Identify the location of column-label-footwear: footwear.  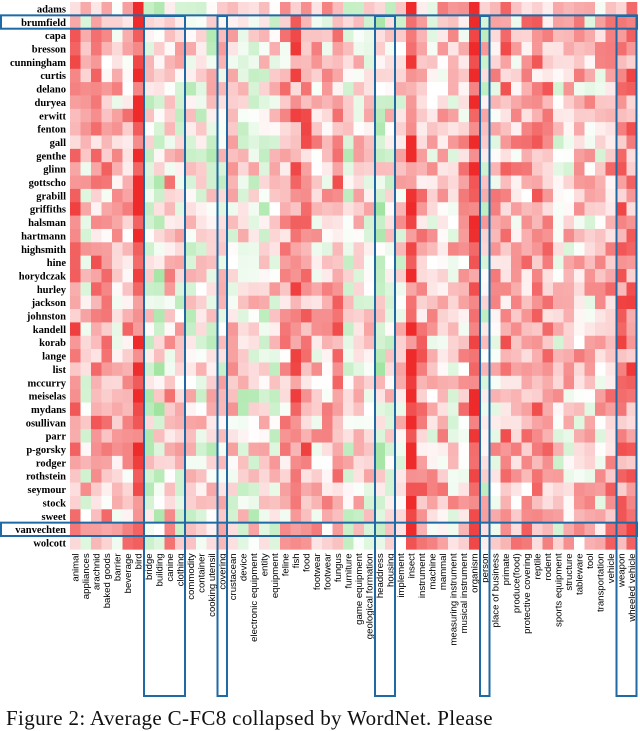
(317, 572).